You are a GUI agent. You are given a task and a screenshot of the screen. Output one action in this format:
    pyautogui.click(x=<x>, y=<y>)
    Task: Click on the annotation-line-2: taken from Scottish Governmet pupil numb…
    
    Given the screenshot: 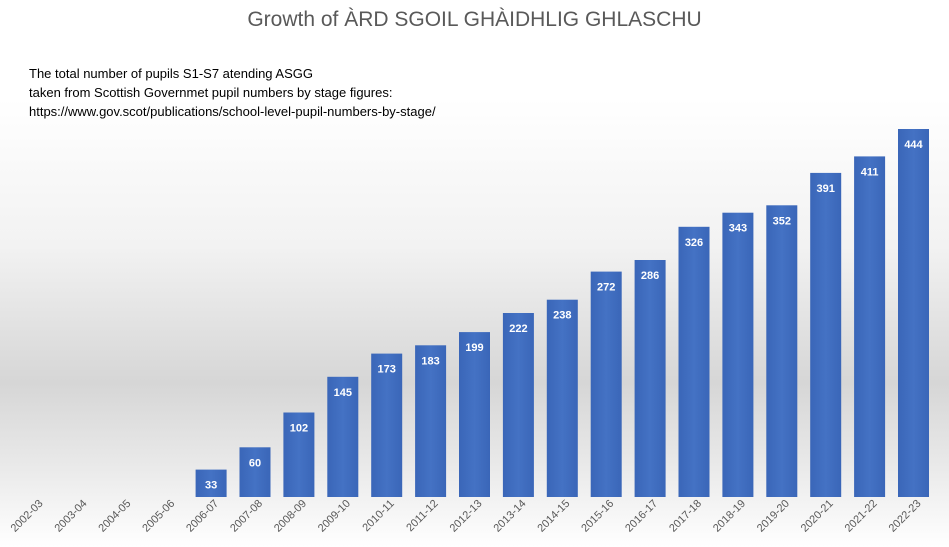 What is the action you would take?
    pyautogui.click(x=211, y=92)
    